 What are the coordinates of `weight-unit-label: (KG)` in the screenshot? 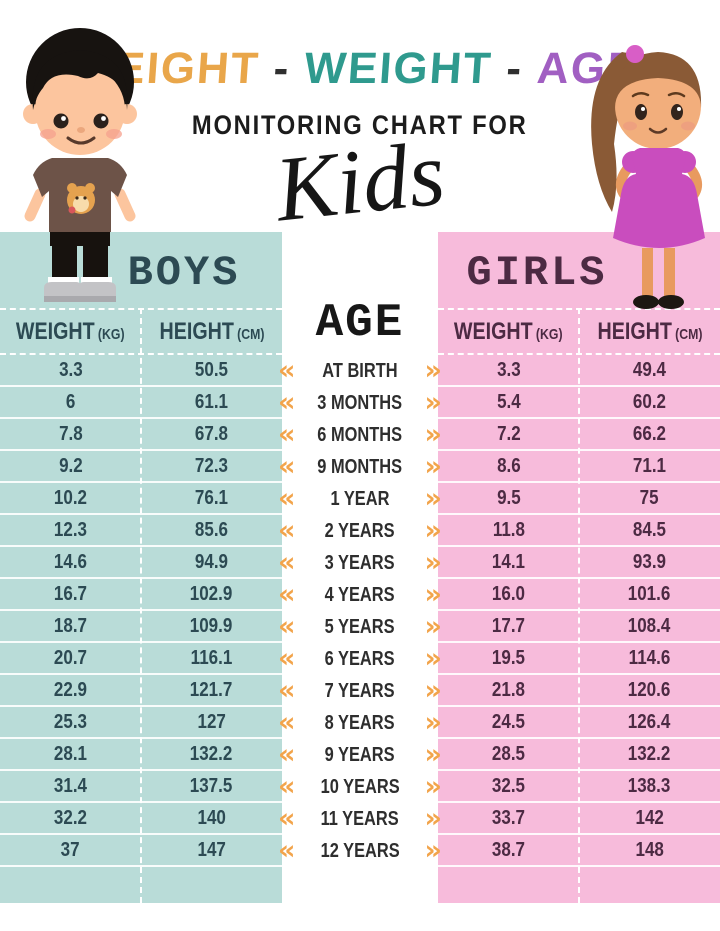 It's located at (549, 334).